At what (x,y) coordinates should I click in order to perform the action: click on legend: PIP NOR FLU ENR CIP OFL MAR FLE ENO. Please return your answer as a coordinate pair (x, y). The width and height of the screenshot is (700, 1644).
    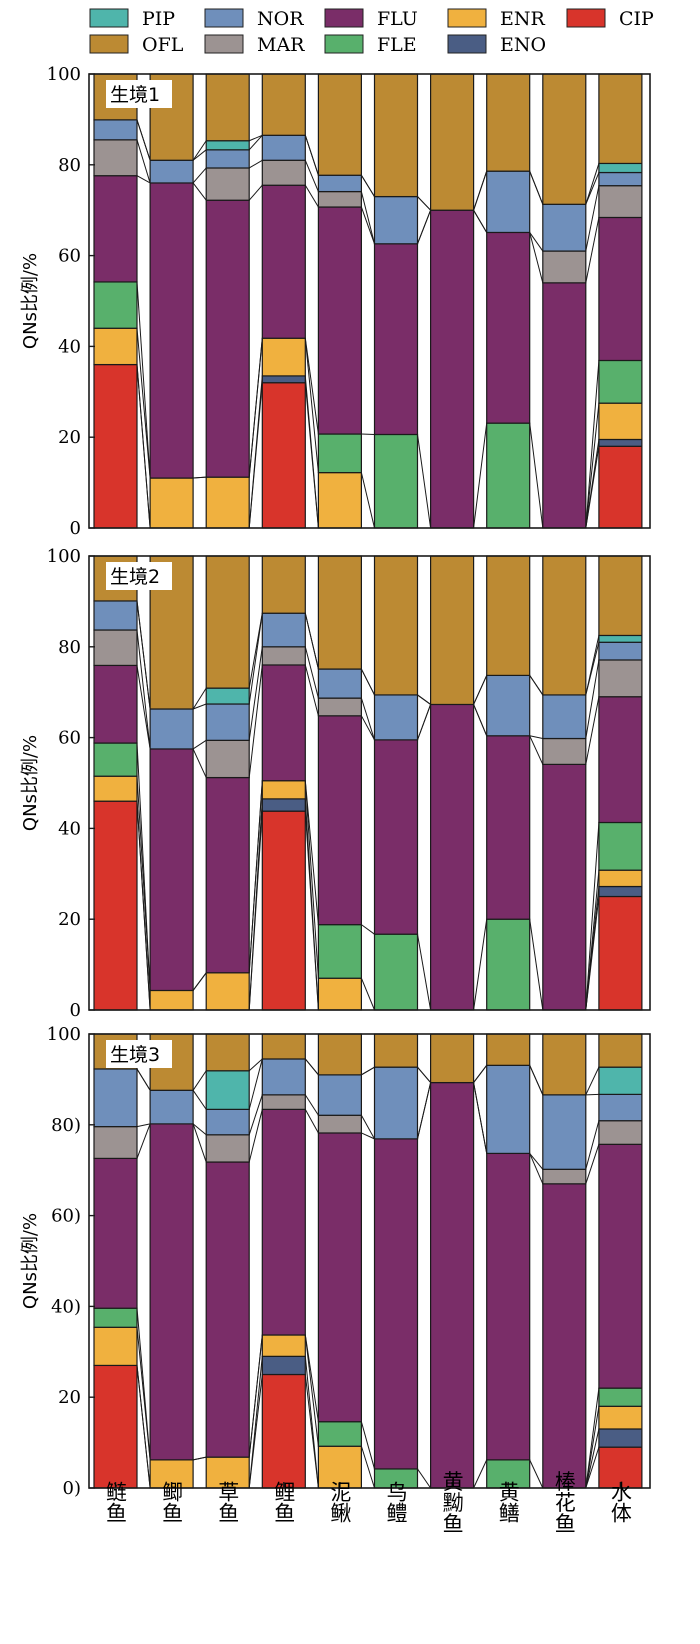
    Looking at the image, I should click on (371, 32).